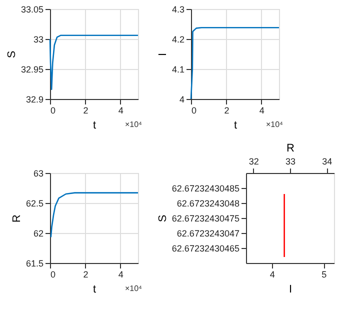 The height and width of the screenshot is (320, 355). I want to click on y-tick-label: 32.9, so click(35, 99).